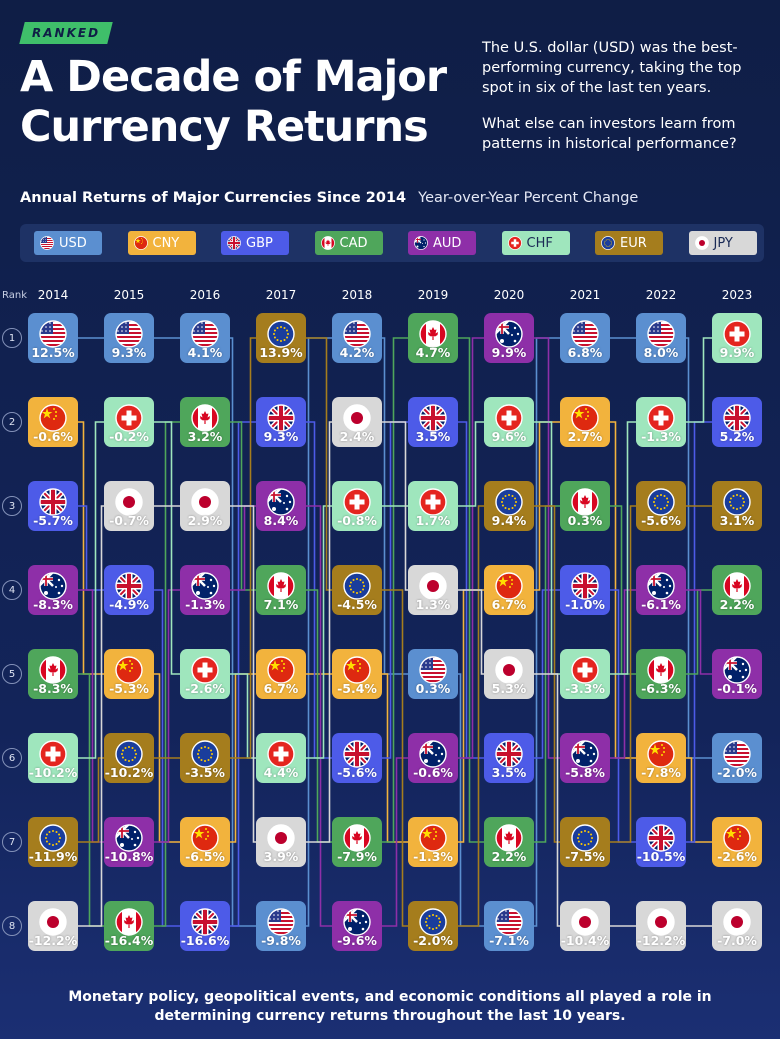 This screenshot has width=780, height=1039. Describe the element at coordinates (357, 422) in the screenshot. I see `tile-2018-jpy` at that location.